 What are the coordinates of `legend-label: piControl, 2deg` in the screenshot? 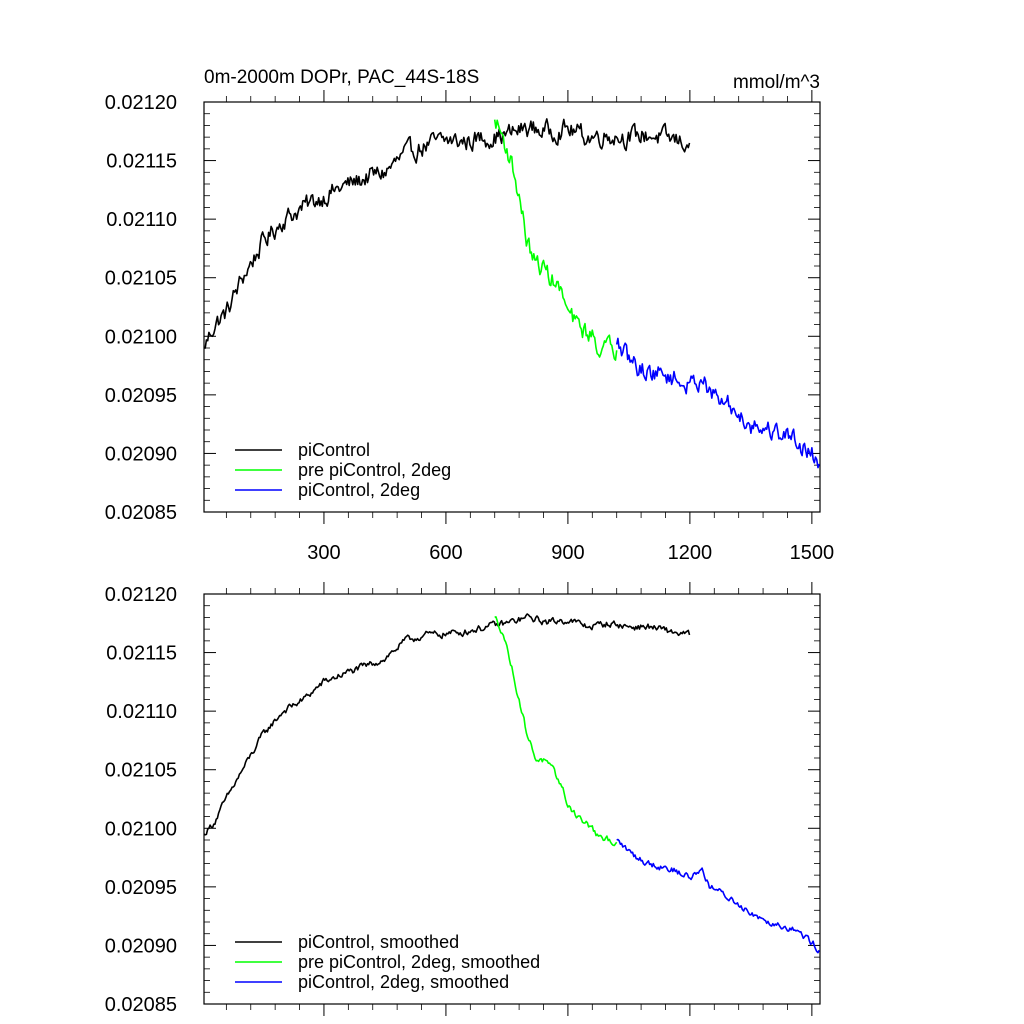 It's located at (359, 490).